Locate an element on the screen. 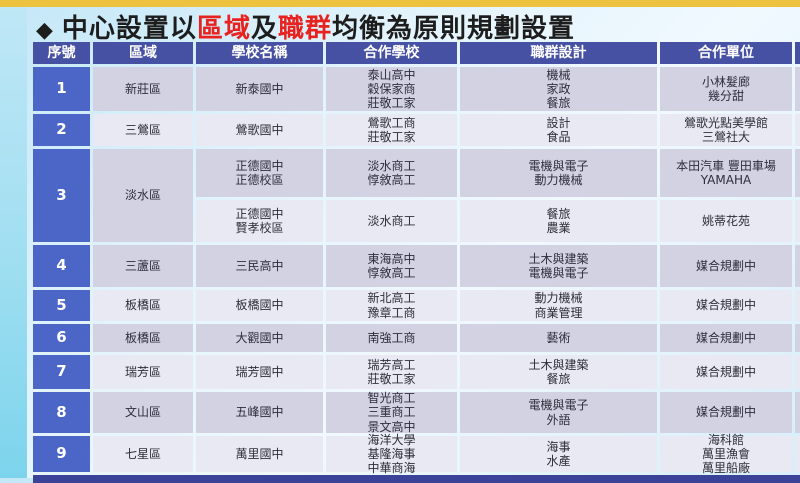 This screenshot has width=800, height=483. school-cell: 鶯歌國中 is located at coordinates (259, 130).